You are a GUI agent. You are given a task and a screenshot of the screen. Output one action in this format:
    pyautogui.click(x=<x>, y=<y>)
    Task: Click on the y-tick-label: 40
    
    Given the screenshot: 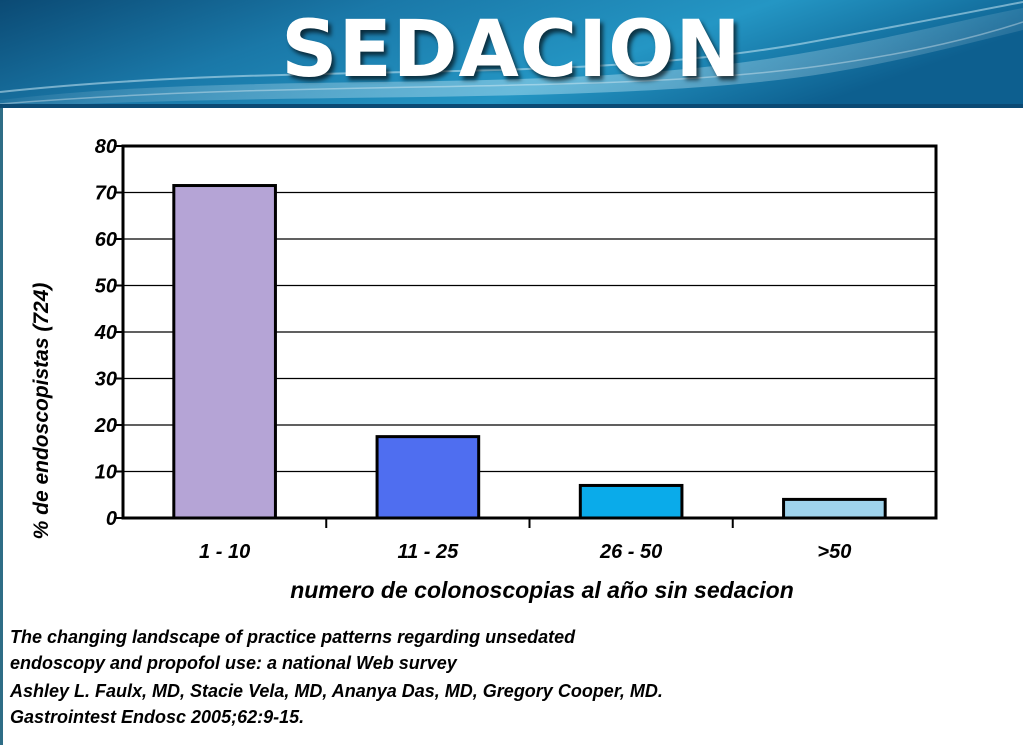 What is the action you would take?
    pyautogui.click(x=105, y=333)
    